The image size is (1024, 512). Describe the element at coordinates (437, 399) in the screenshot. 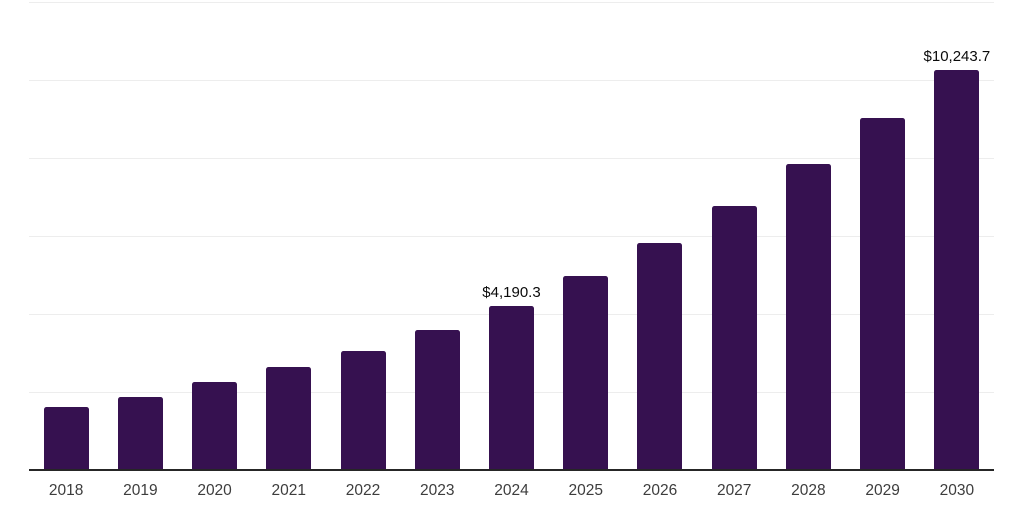

I see `bar-2023` at that location.